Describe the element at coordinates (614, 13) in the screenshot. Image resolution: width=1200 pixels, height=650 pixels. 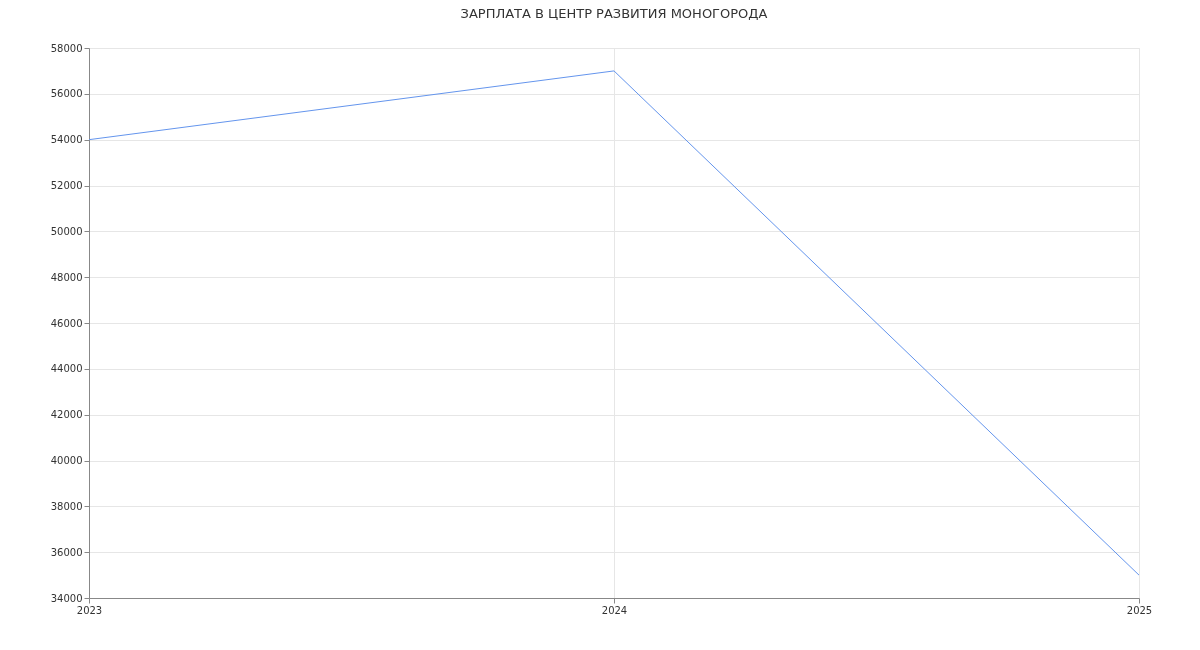
I see `chart-title: ЗАРПЛАТА В ЦЕНТР РАЗВИТИЯ МОНОГОРОДА` at that location.